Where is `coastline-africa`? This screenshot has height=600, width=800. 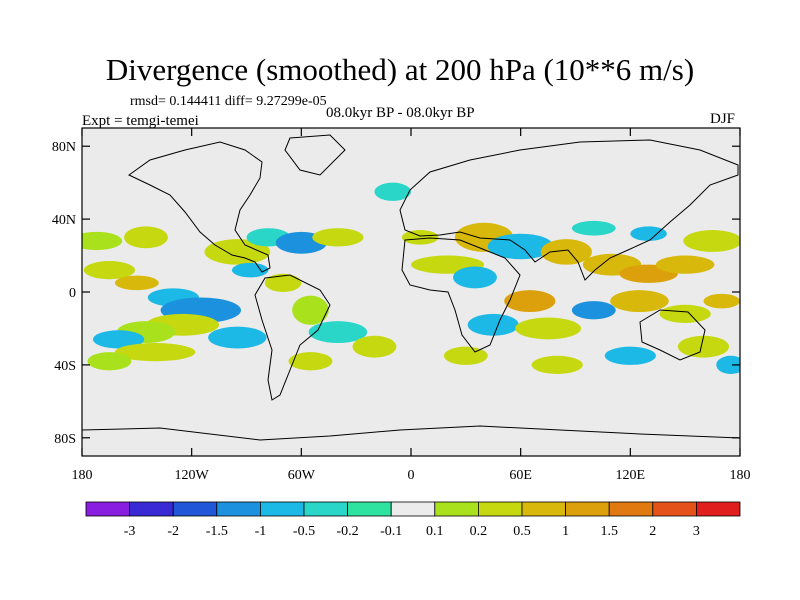
coastline-africa is located at coordinates (461, 295).